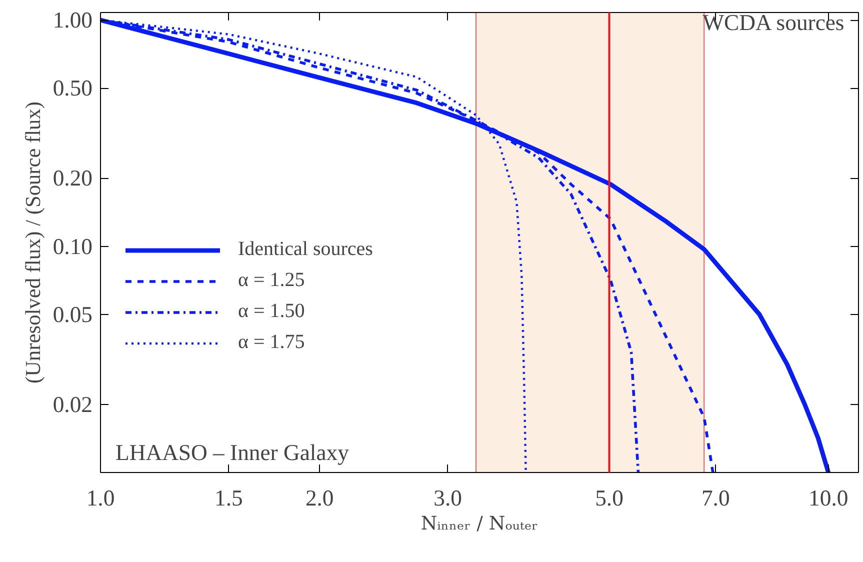 Image resolution: width=863 pixels, height=562 pixels. I want to click on y-tick-label: 0.02, so click(72, 404).